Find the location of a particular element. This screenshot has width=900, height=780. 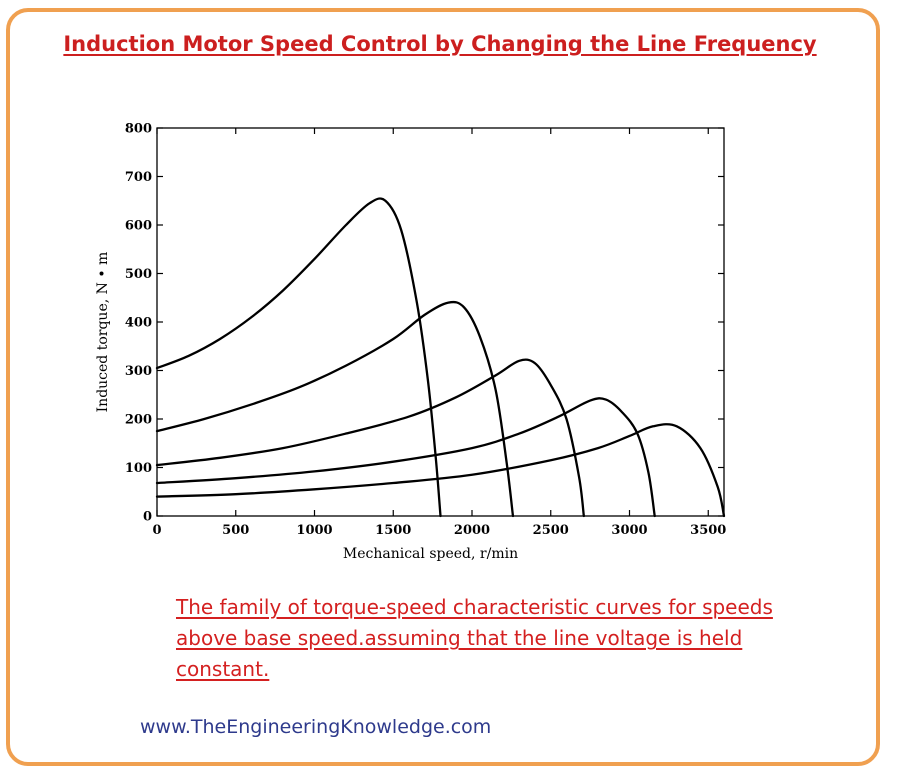

y-tick-label: 500 is located at coordinates (138, 274).